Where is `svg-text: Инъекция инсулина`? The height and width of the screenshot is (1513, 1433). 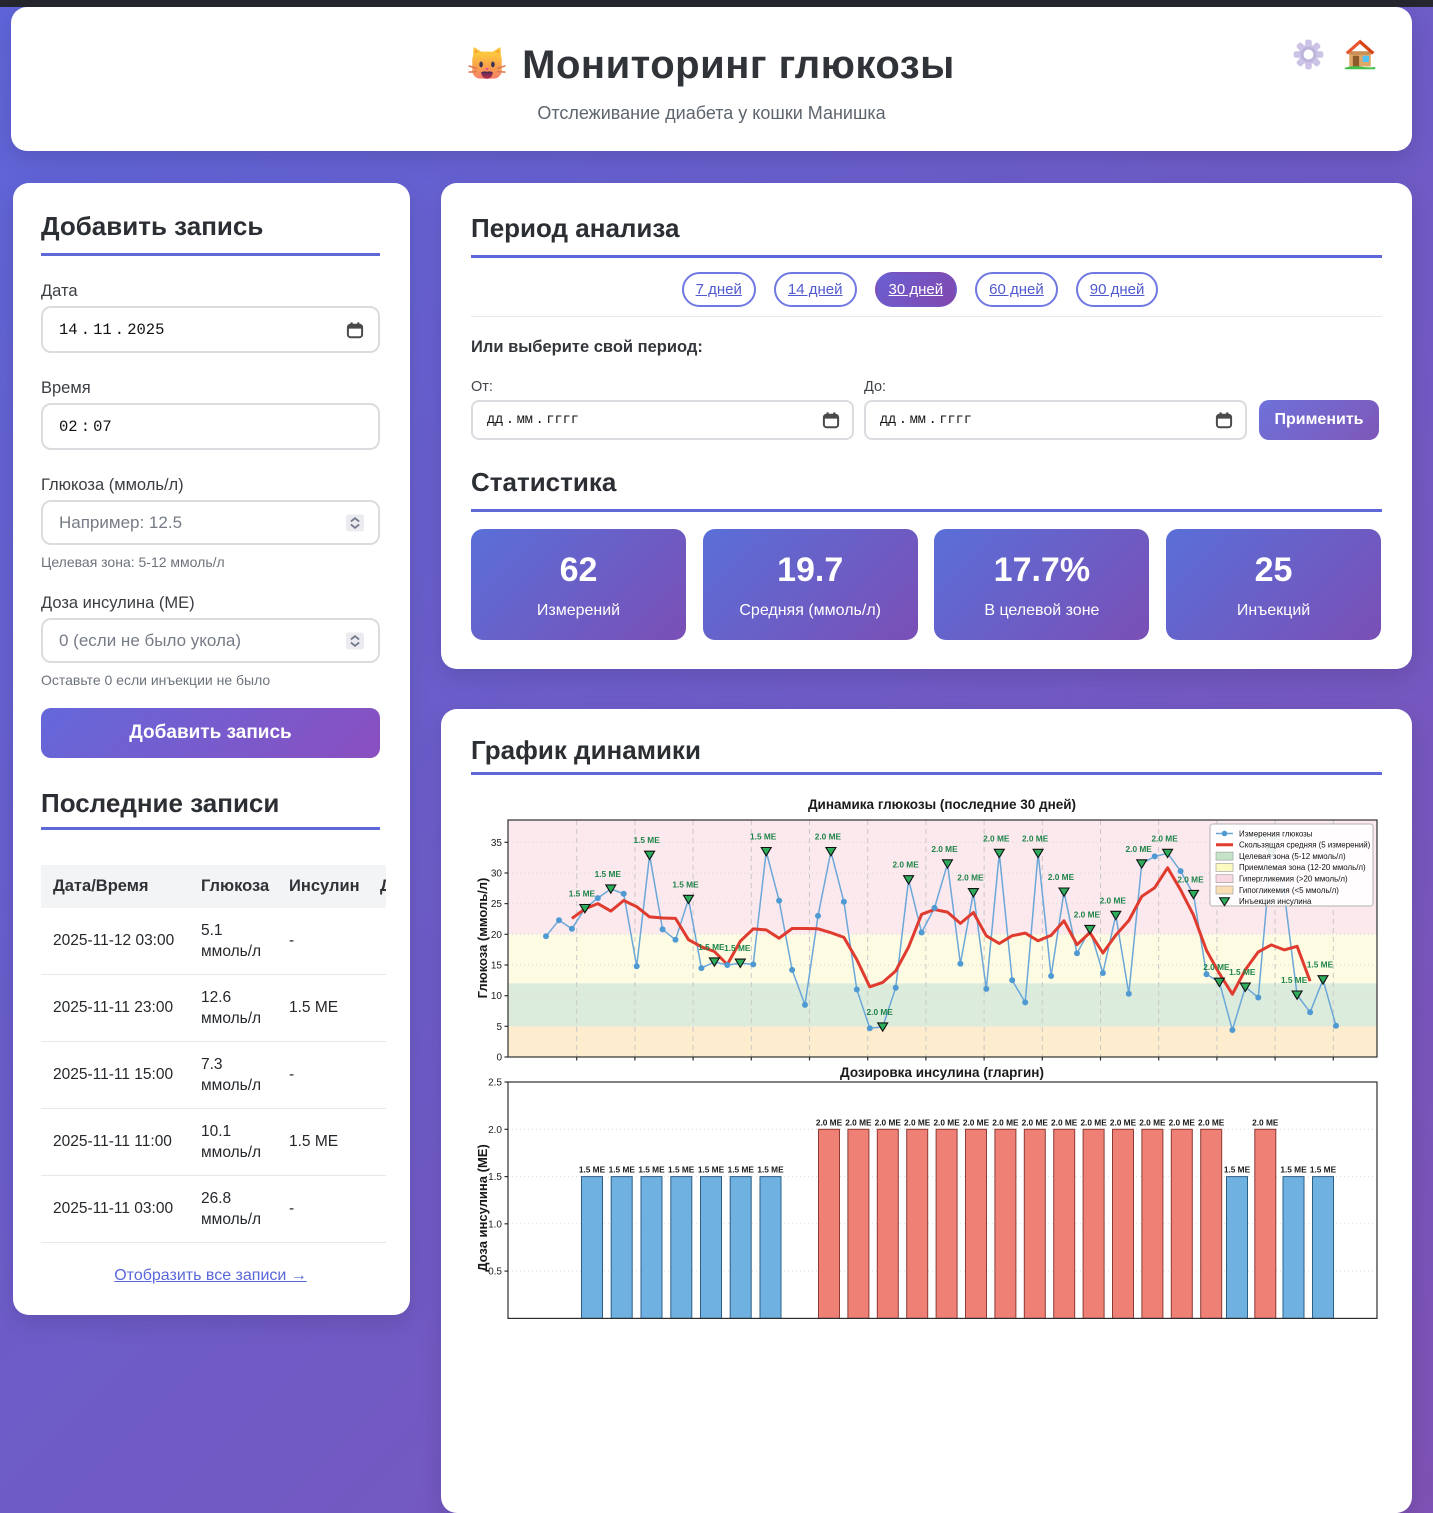 svg-text: Инъекция инсулина is located at coordinates (1275, 901).